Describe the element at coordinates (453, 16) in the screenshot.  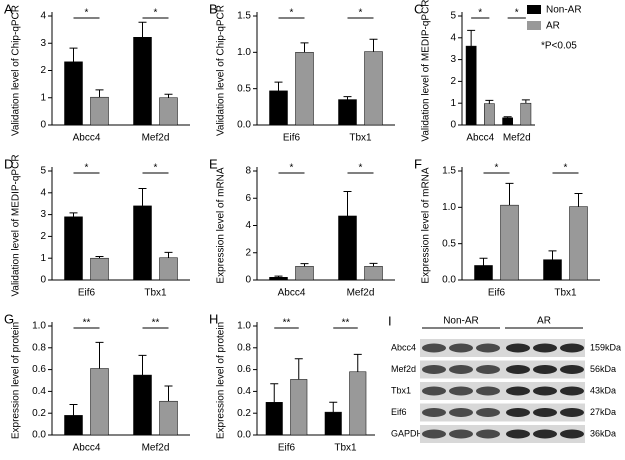
I see `y-tick-label: 5` at that location.